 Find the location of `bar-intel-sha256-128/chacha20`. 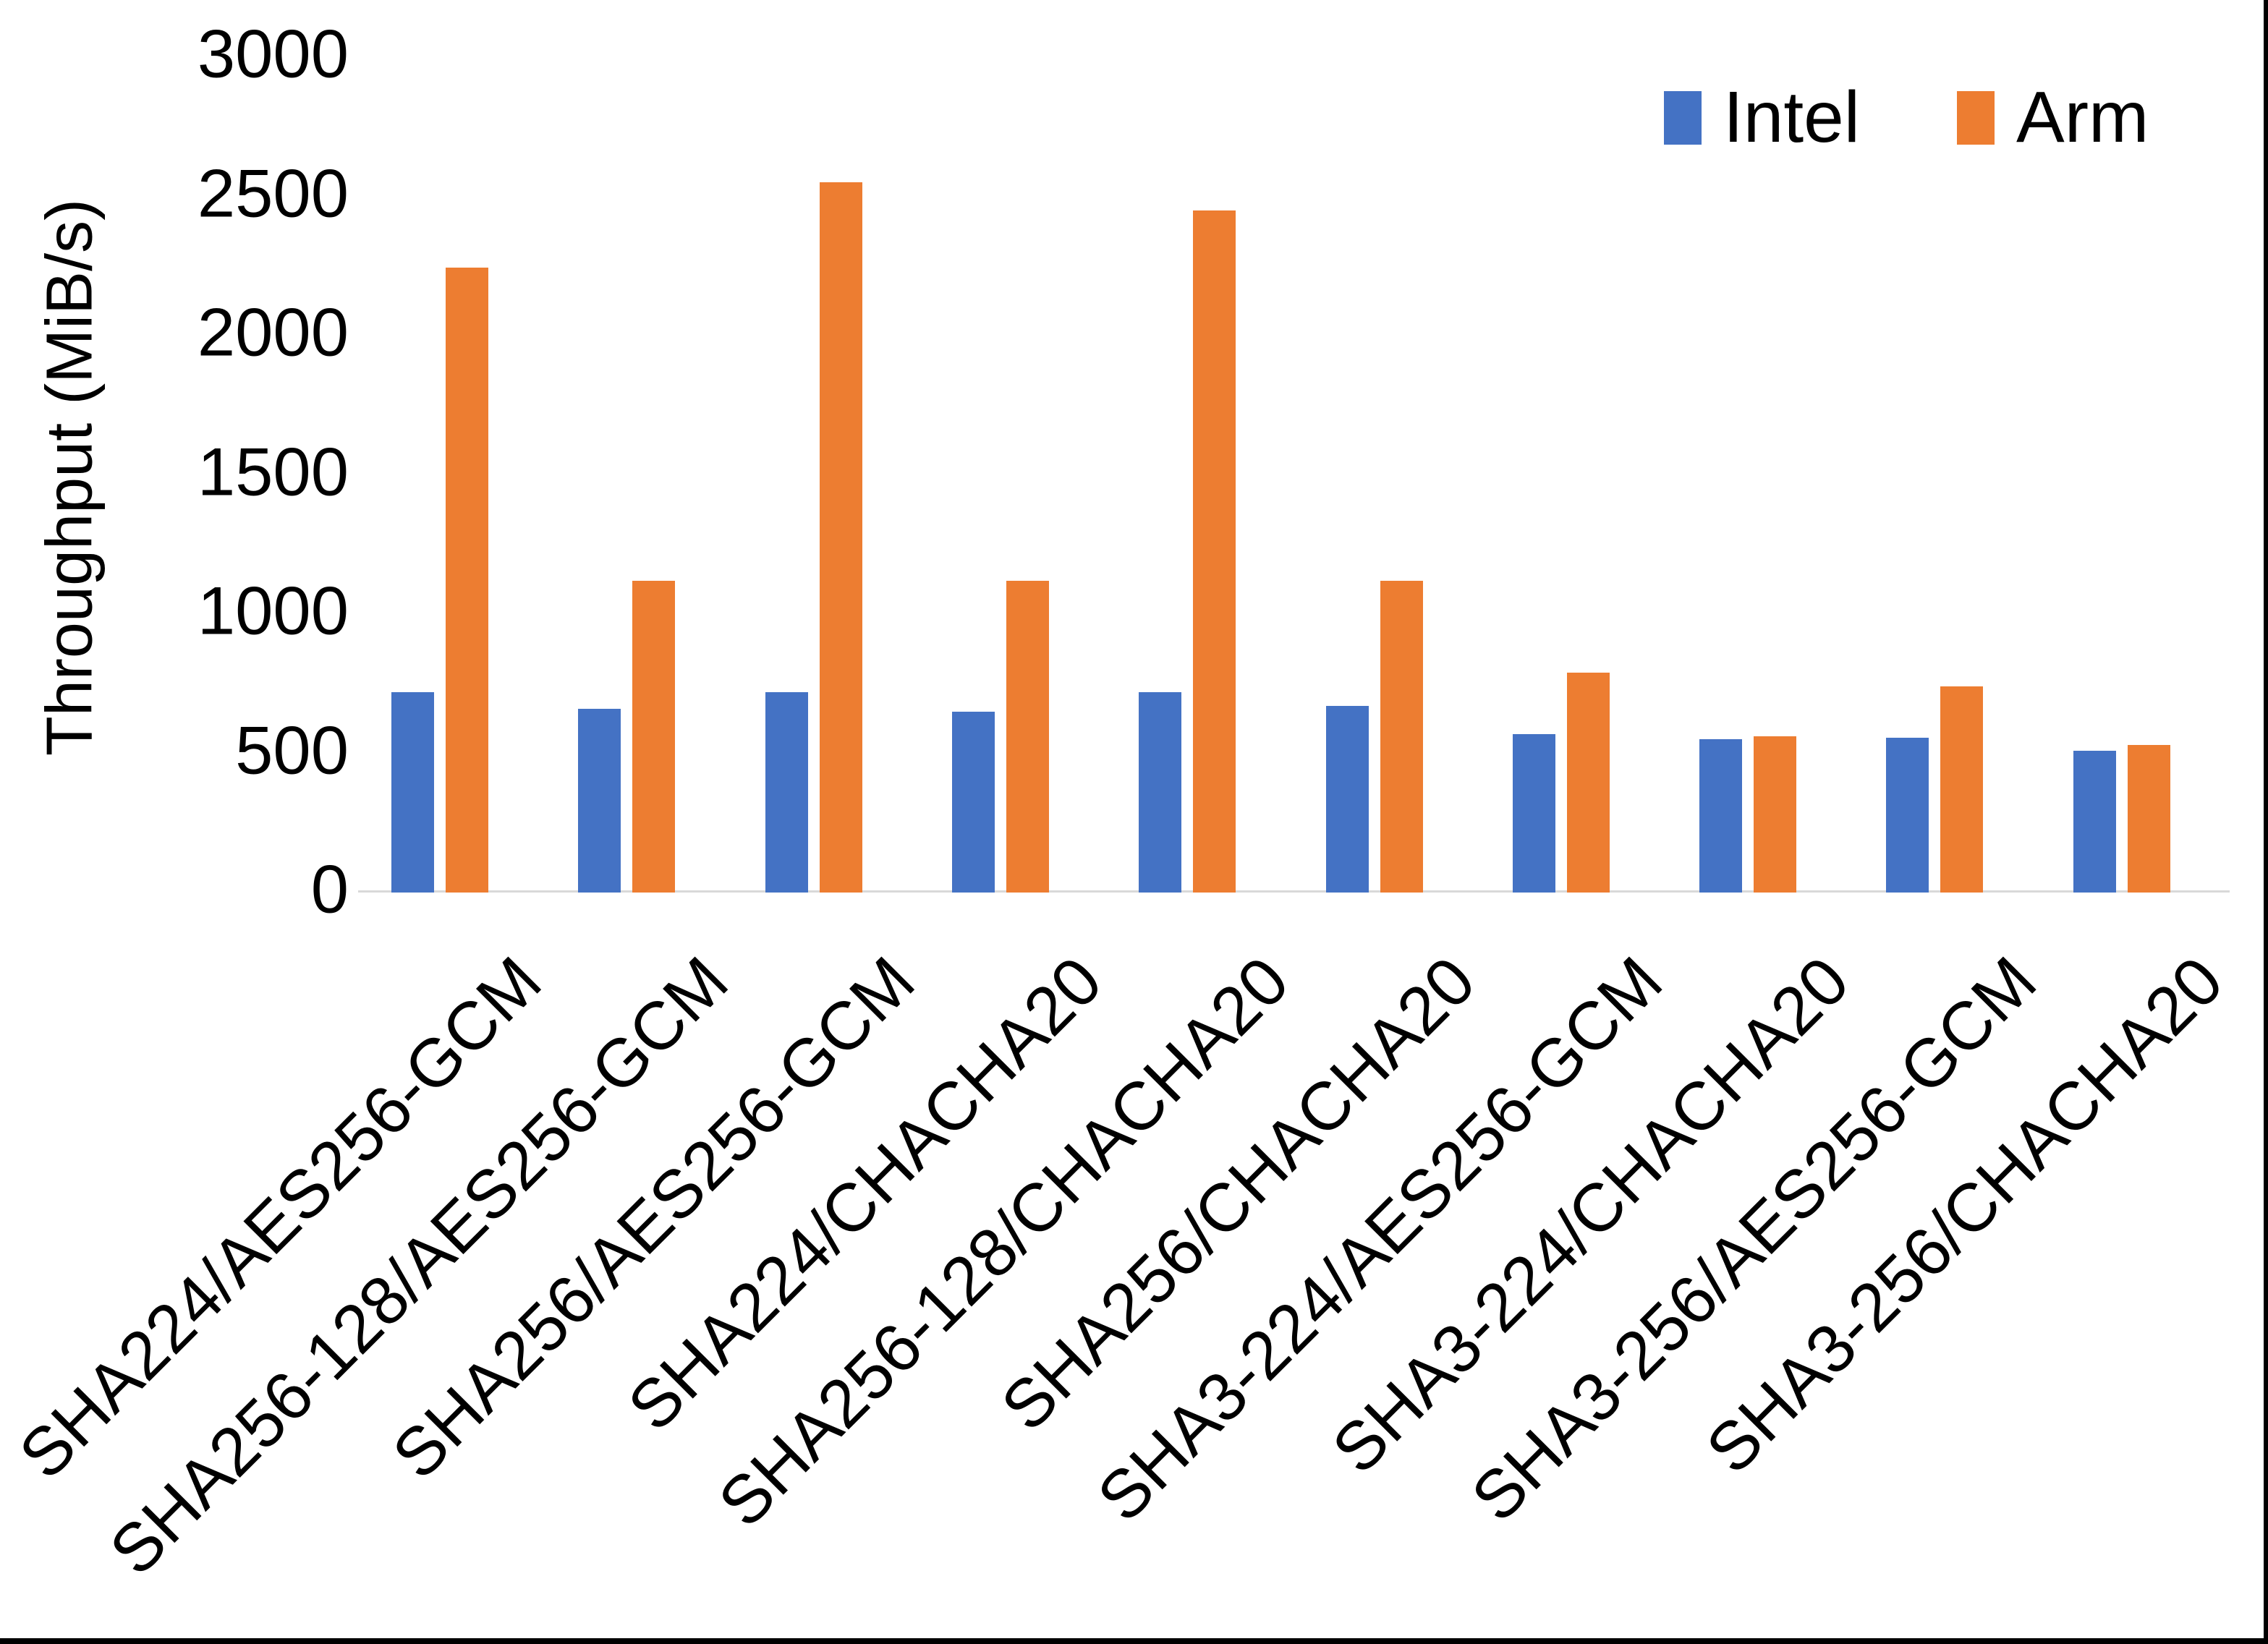

bar-intel-sha256-128/chacha20 is located at coordinates (1160, 792).